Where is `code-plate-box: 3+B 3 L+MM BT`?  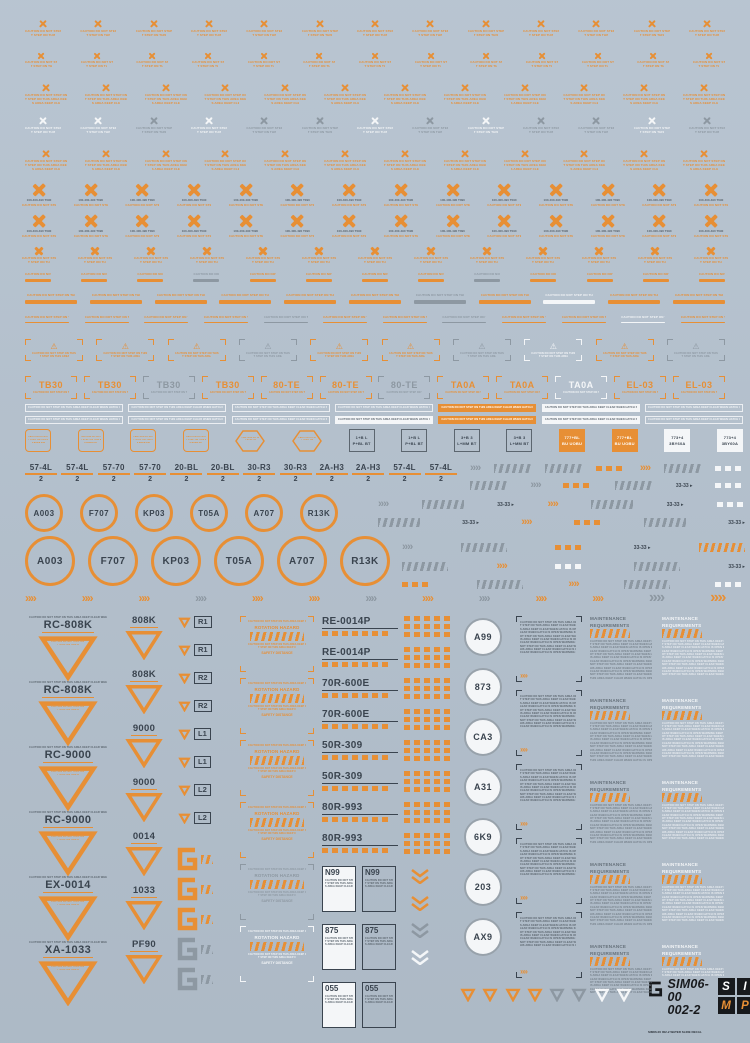
code-plate-box: 3+B 3 L+MM BT is located at coordinates (519, 440).